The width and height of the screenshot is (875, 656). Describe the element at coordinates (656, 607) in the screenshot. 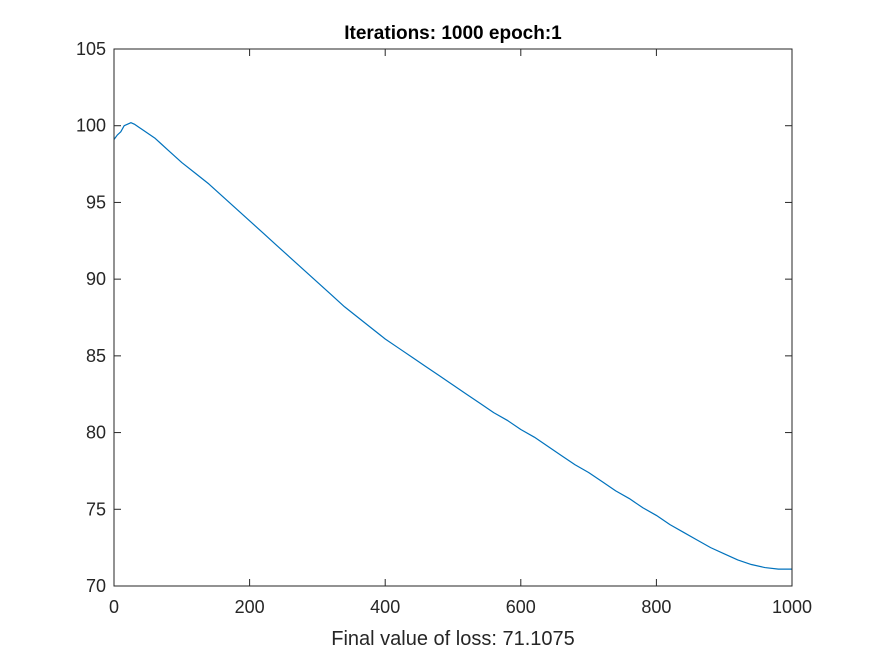

I see `x-tick-label-4: 800` at that location.